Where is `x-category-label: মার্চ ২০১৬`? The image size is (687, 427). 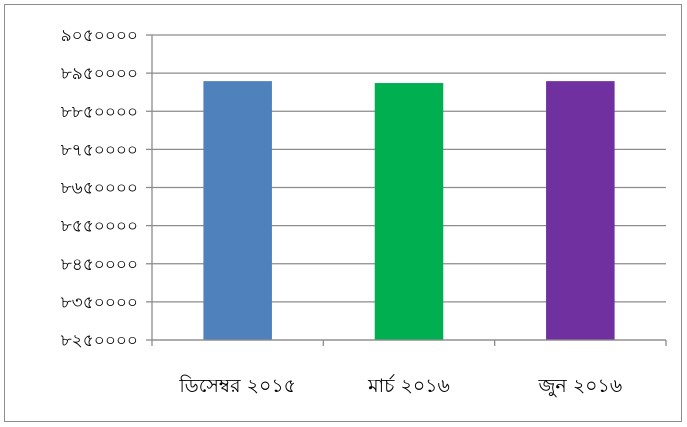 x-category-label: মার্চ ২০১৬ is located at coordinates (408, 385).